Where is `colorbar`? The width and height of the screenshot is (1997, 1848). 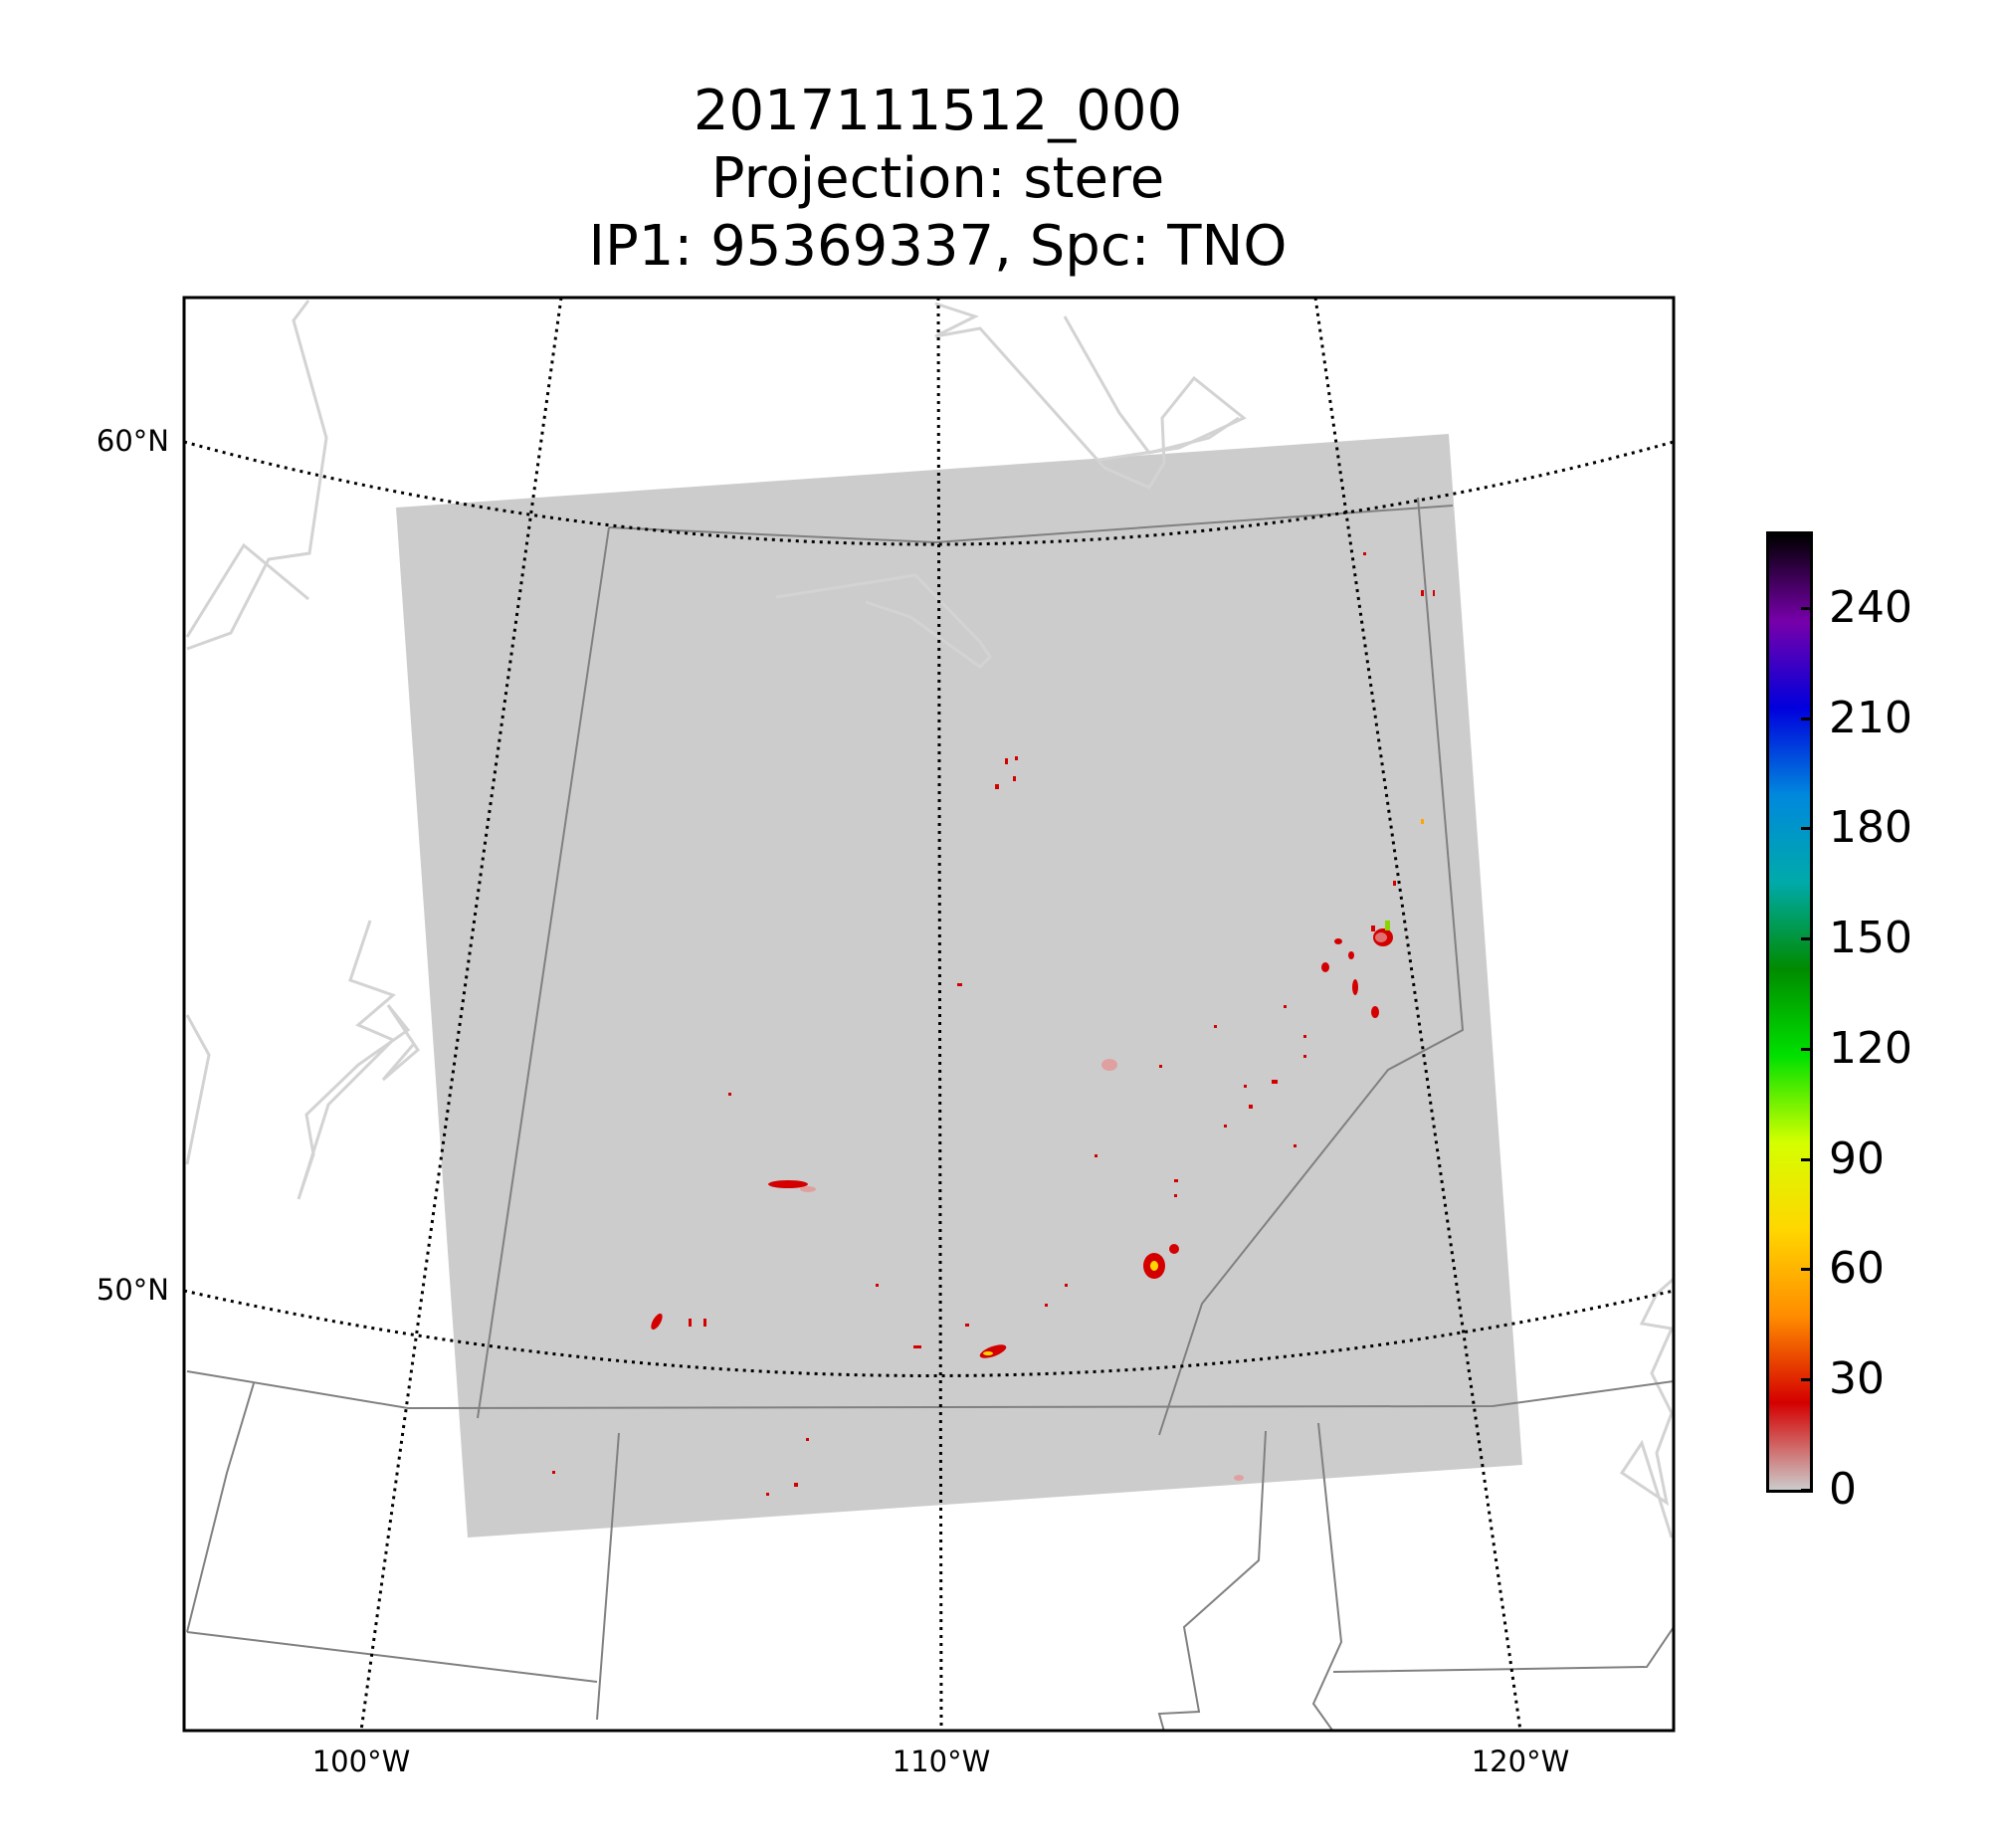
colorbar is located at coordinates (1789, 1012).